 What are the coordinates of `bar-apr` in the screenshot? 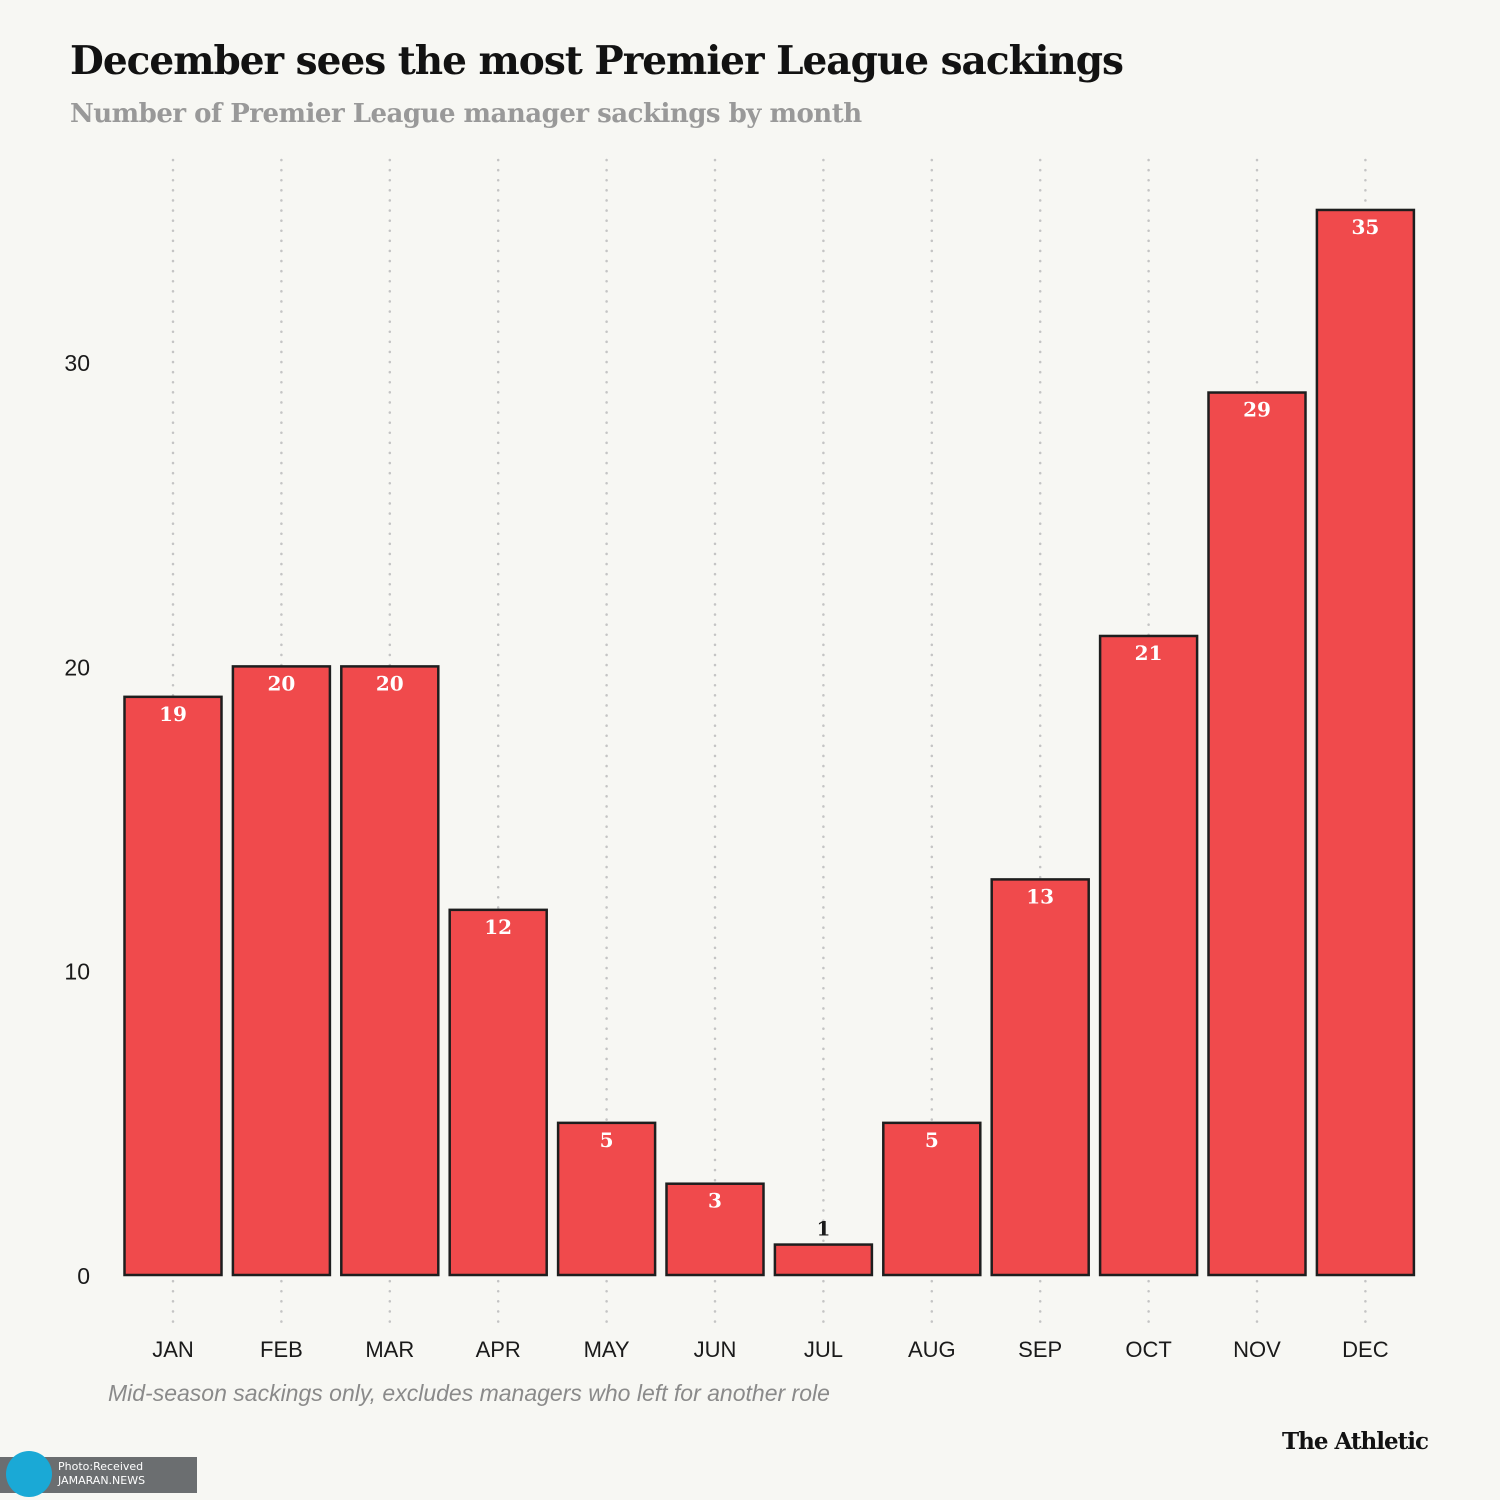 It's located at (498, 1092).